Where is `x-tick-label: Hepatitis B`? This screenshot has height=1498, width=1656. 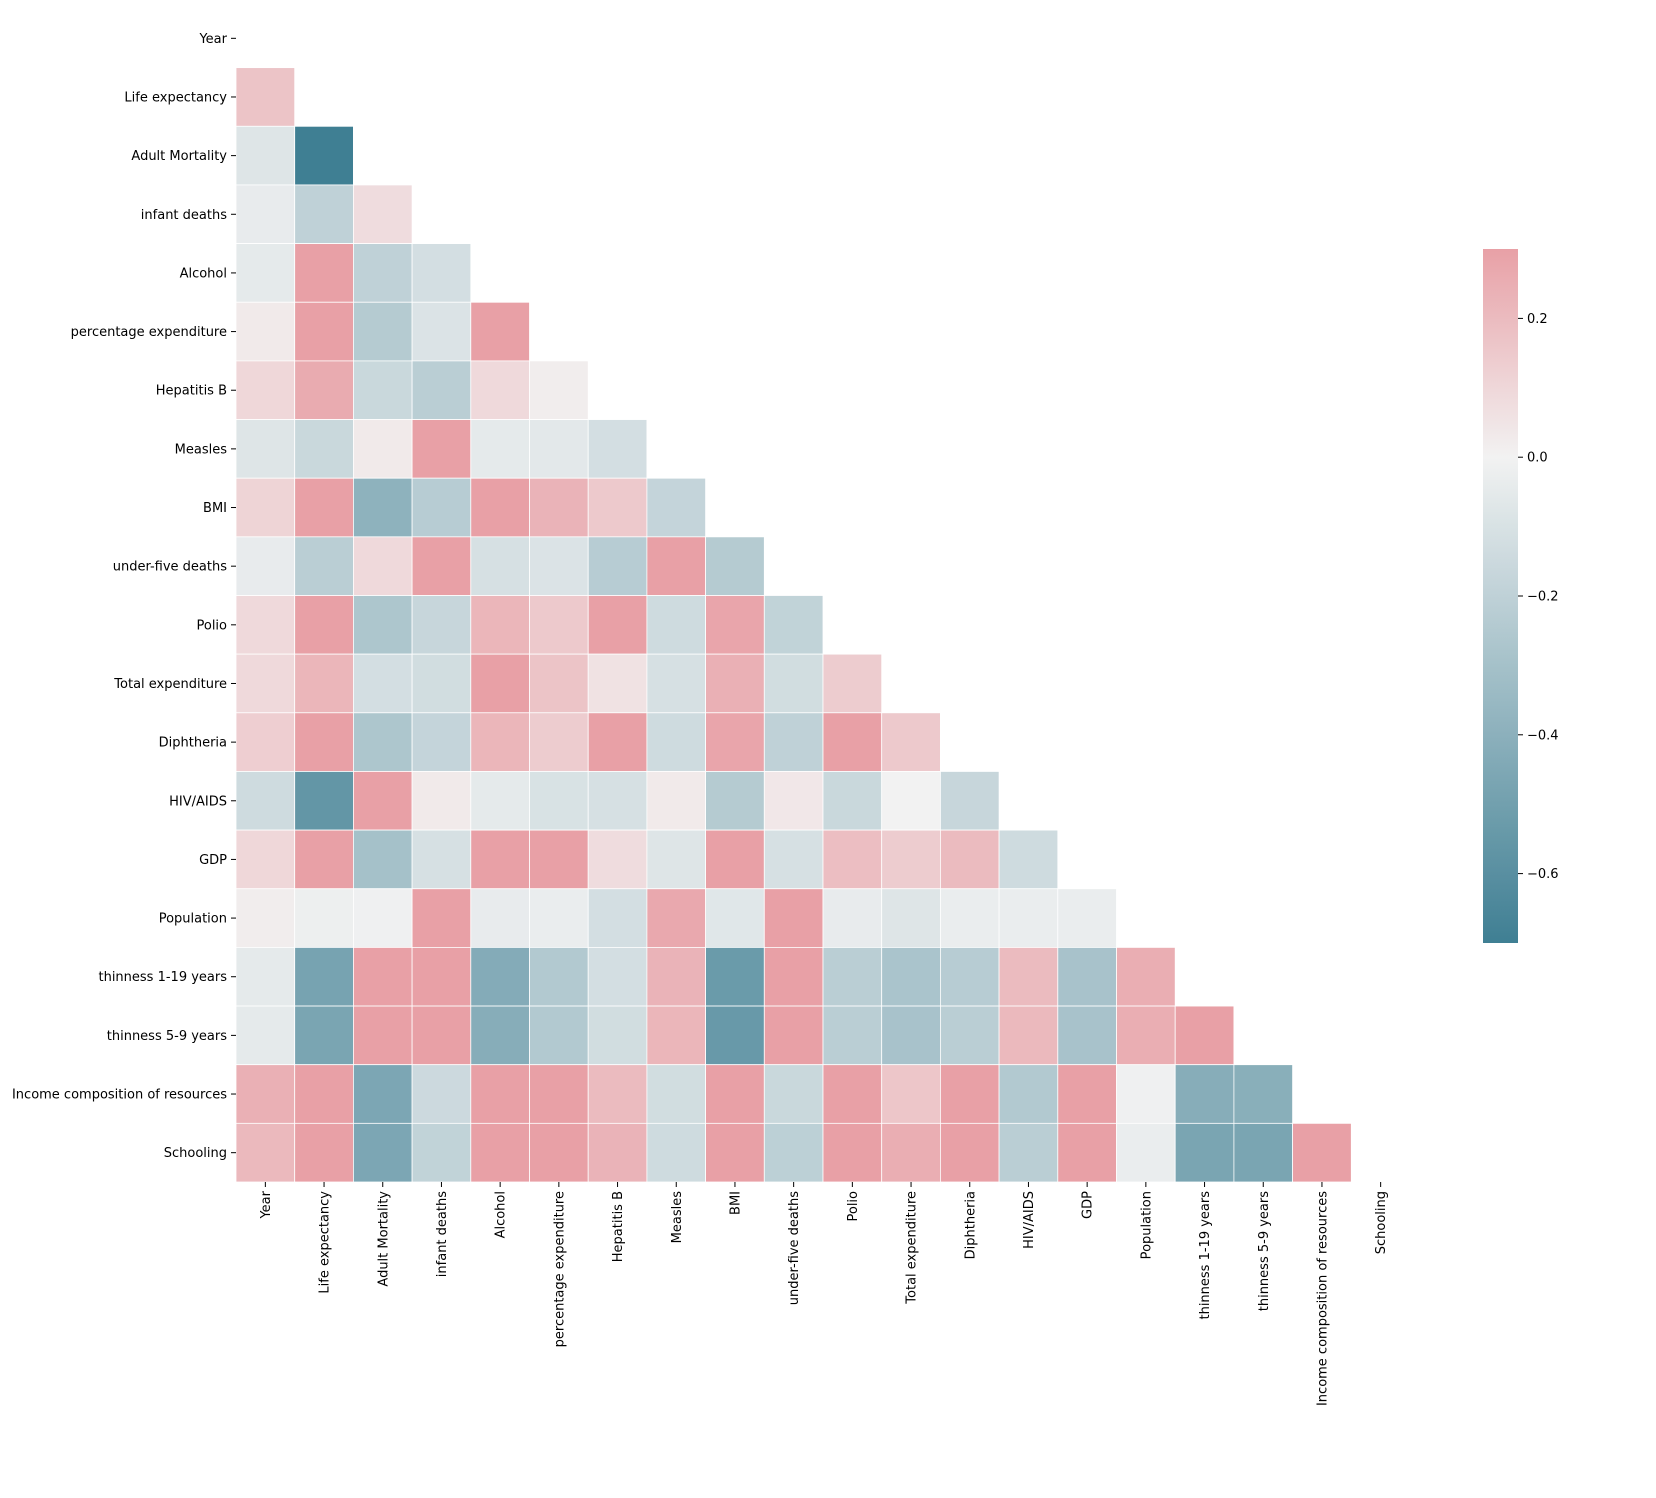 x-tick-label: Hepatitis B is located at coordinates (618, 1226).